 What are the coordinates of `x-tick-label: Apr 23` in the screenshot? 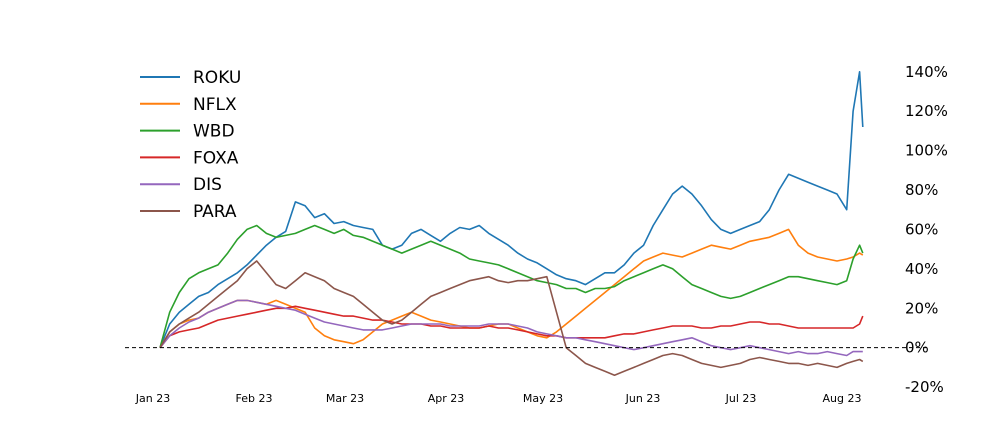 It's located at (446, 398).